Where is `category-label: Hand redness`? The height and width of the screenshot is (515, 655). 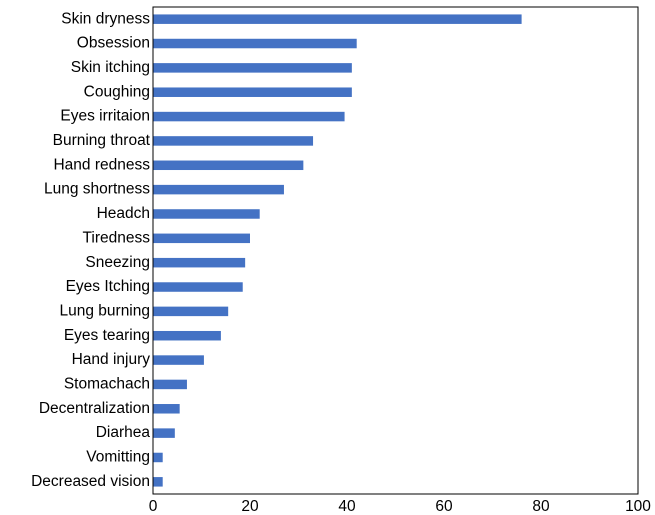 category-label: Hand redness is located at coordinates (101, 164).